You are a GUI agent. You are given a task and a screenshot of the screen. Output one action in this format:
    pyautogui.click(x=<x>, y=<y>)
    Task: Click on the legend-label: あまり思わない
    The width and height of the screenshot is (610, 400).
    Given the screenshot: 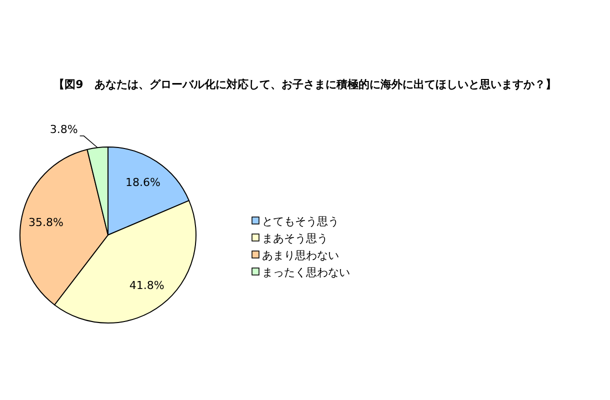 What is the action you would take?
    pyautogui.click(x=300, y=255)
    